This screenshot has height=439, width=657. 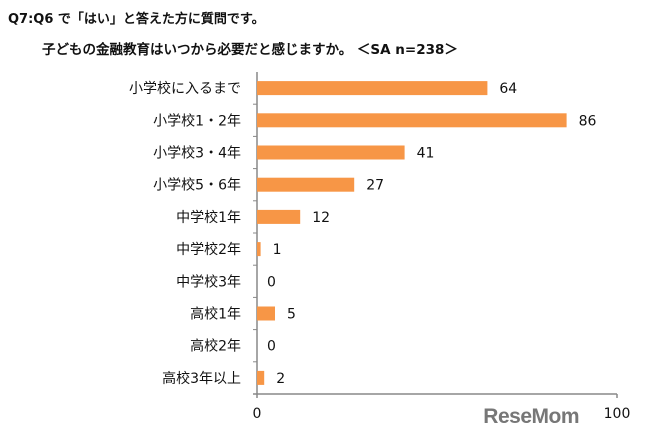 What do you see at coordinates (277, 250) in the screenshot?
I see `value-label: 1` at bounding box center [277, 250].